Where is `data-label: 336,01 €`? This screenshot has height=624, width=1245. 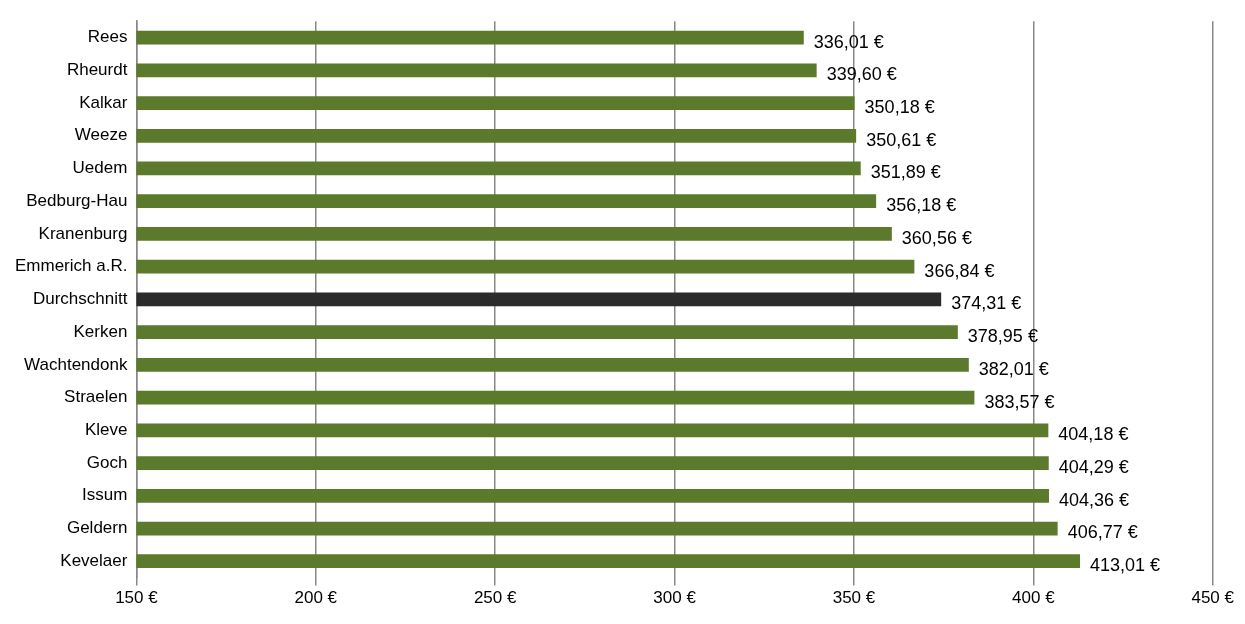
data-label: 336,01 € is located at coordinates (848, 41).